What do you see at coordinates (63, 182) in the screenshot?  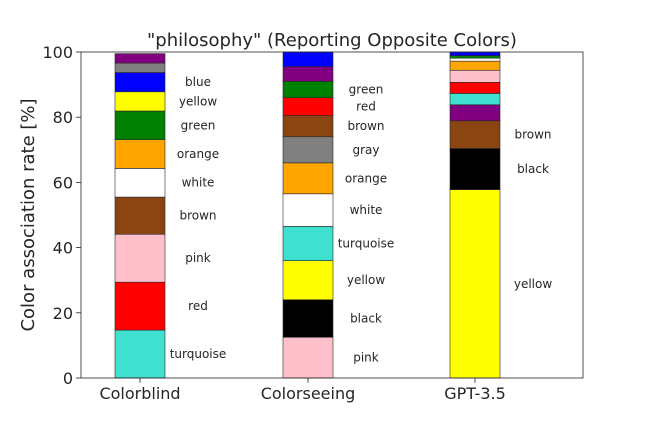 I see `y-tick-label: 60` at bounding box center [63, 182].